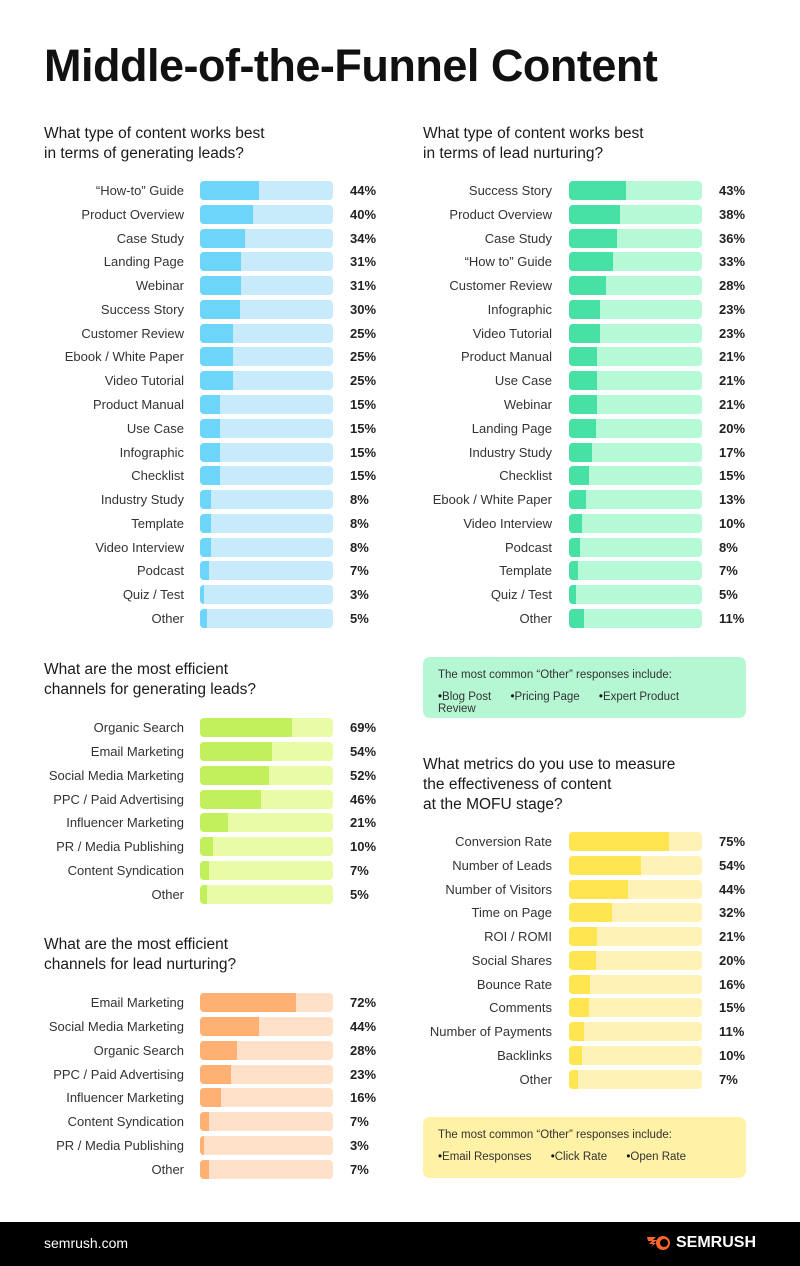 The width and height of the screenshot is (800, 1266). I want to click on bar-label: Quiz / Test, so click(521, 595).